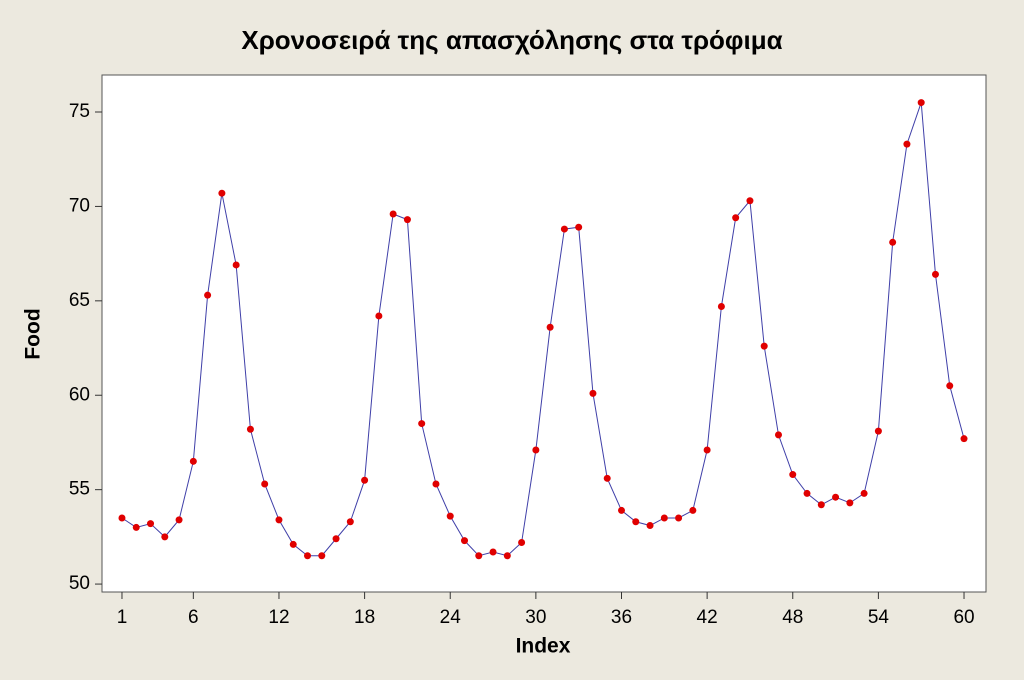  Describe the element at coordinates (79, 111) in the screenshot. I see `y-tick-label: 75` at that location.